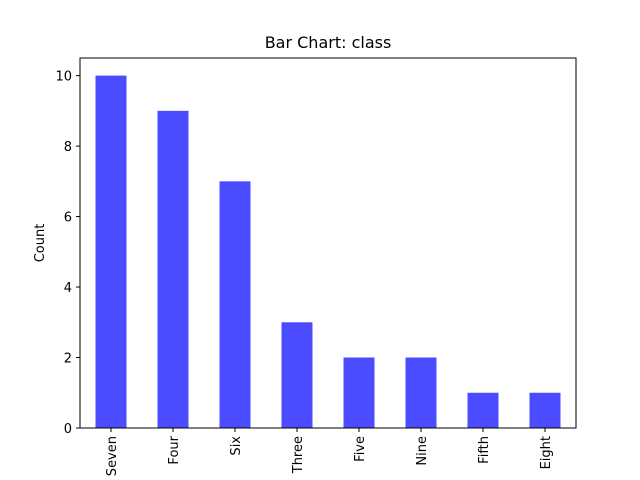 Image resolution: width=640 pixels, height=480 pixels. What do you see at coordinates (422, 451) in the screenshot?
I see `x-tick-label-nine: Nine` at bounding box center [422, 451].